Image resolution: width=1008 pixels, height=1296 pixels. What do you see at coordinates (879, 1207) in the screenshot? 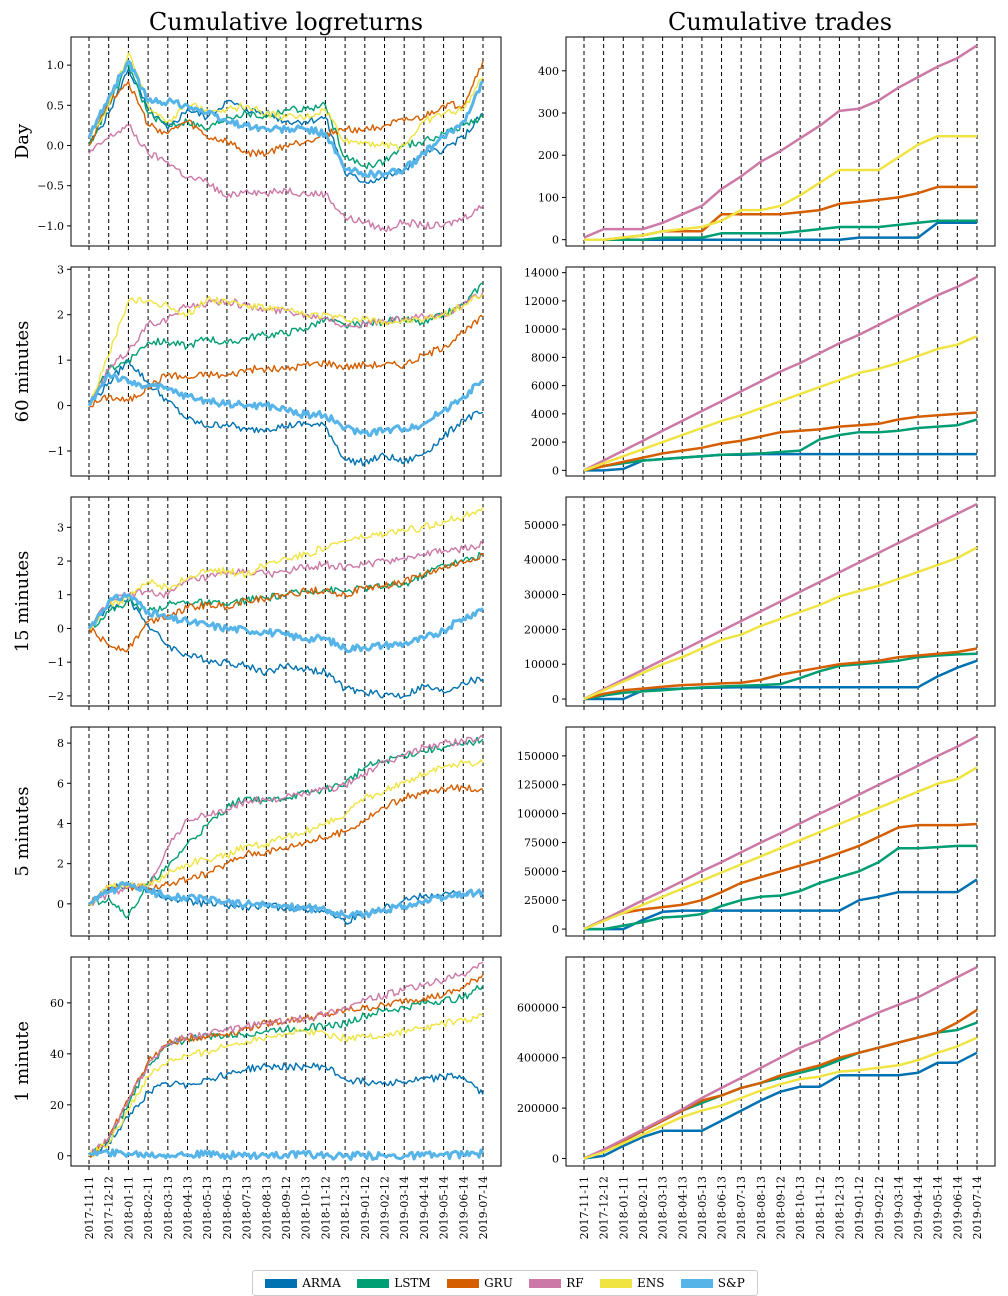
I see `x-tick-label: 2019-02-12` at bounding box center [879, 1207].